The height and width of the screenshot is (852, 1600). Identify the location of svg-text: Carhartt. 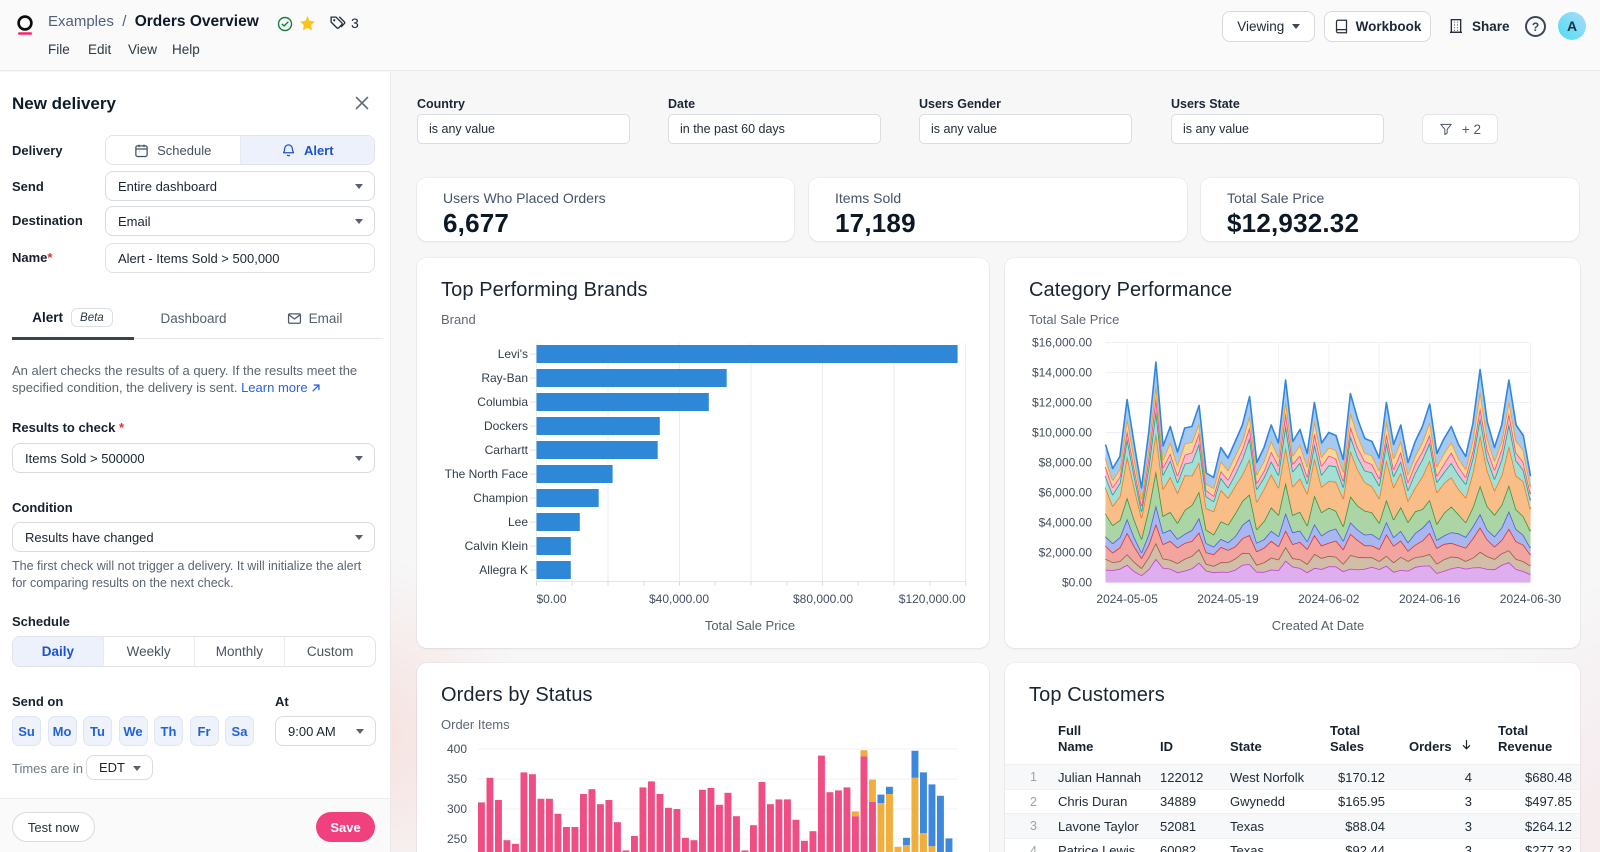
(507, 450).